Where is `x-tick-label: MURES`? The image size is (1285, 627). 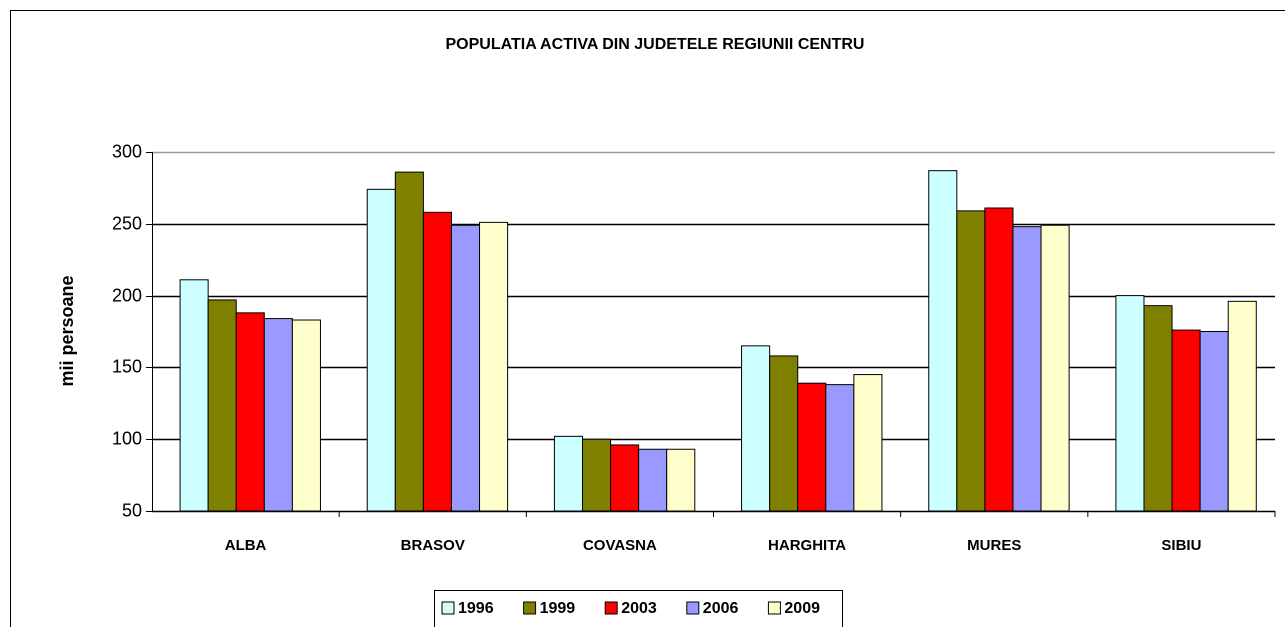
x-tick-label: MURES is located at coordinates (994, 545).